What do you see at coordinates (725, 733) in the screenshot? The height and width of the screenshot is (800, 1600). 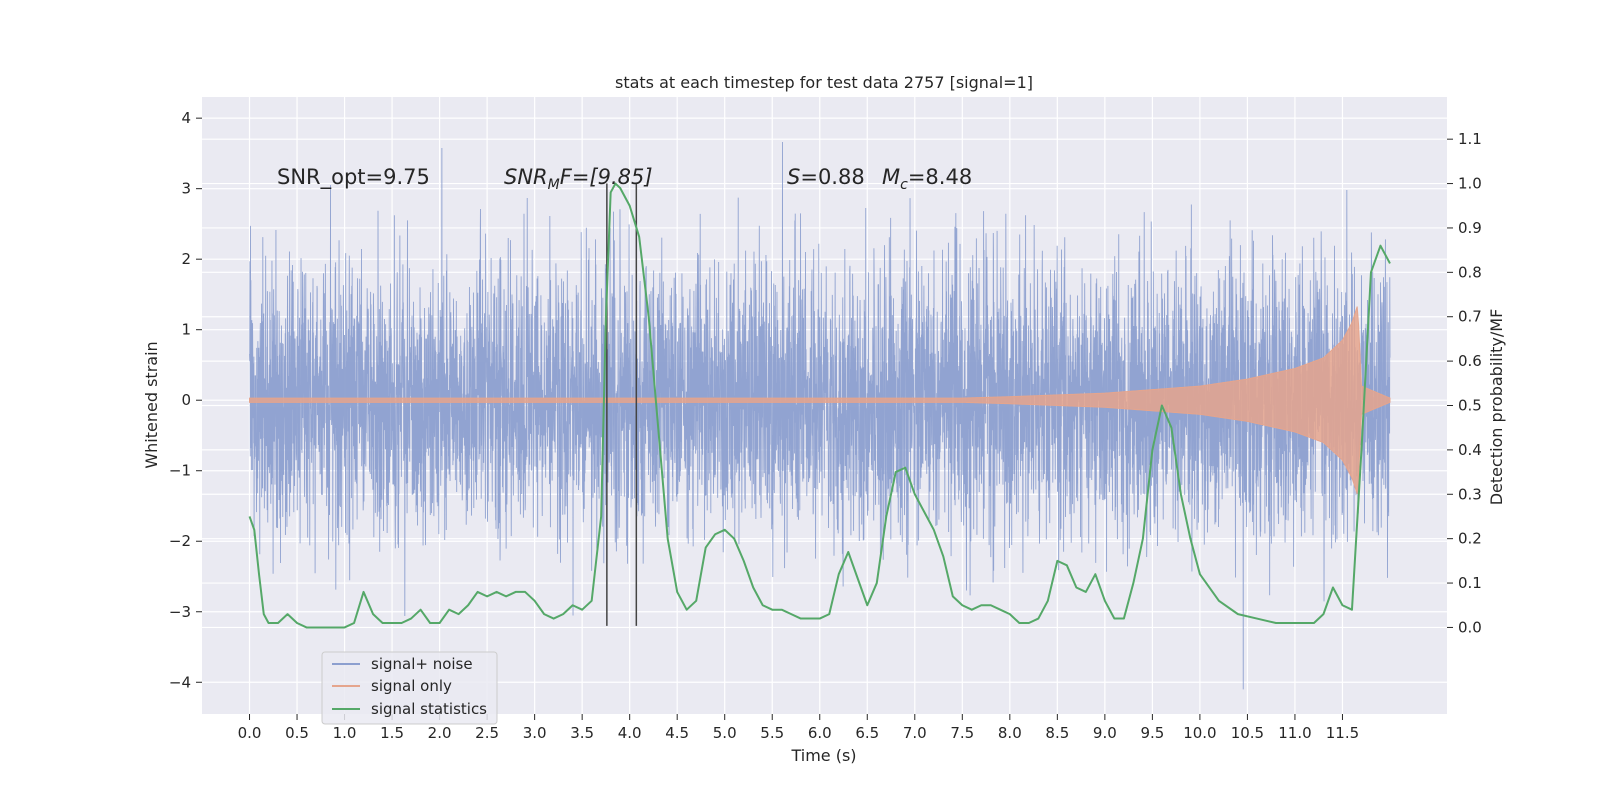 I see `x-tick-label-10: 5.0` at bounding box center [725, 733].